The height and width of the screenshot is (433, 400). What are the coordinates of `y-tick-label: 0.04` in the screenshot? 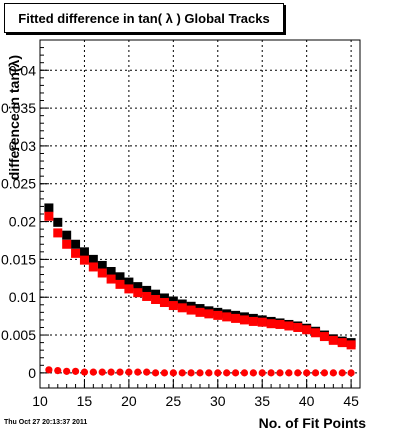 It's located at (22, 70).